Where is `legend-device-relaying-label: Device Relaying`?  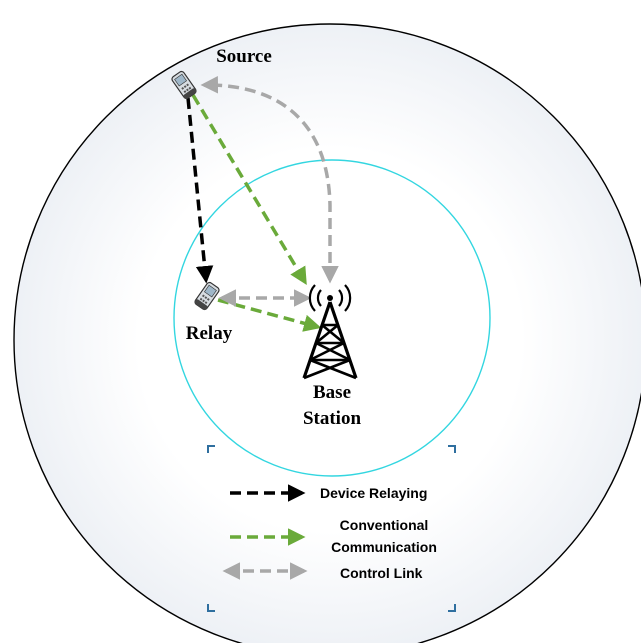 legend-device-relaying-label: Device Relaying is located at coordinates (373, 493).